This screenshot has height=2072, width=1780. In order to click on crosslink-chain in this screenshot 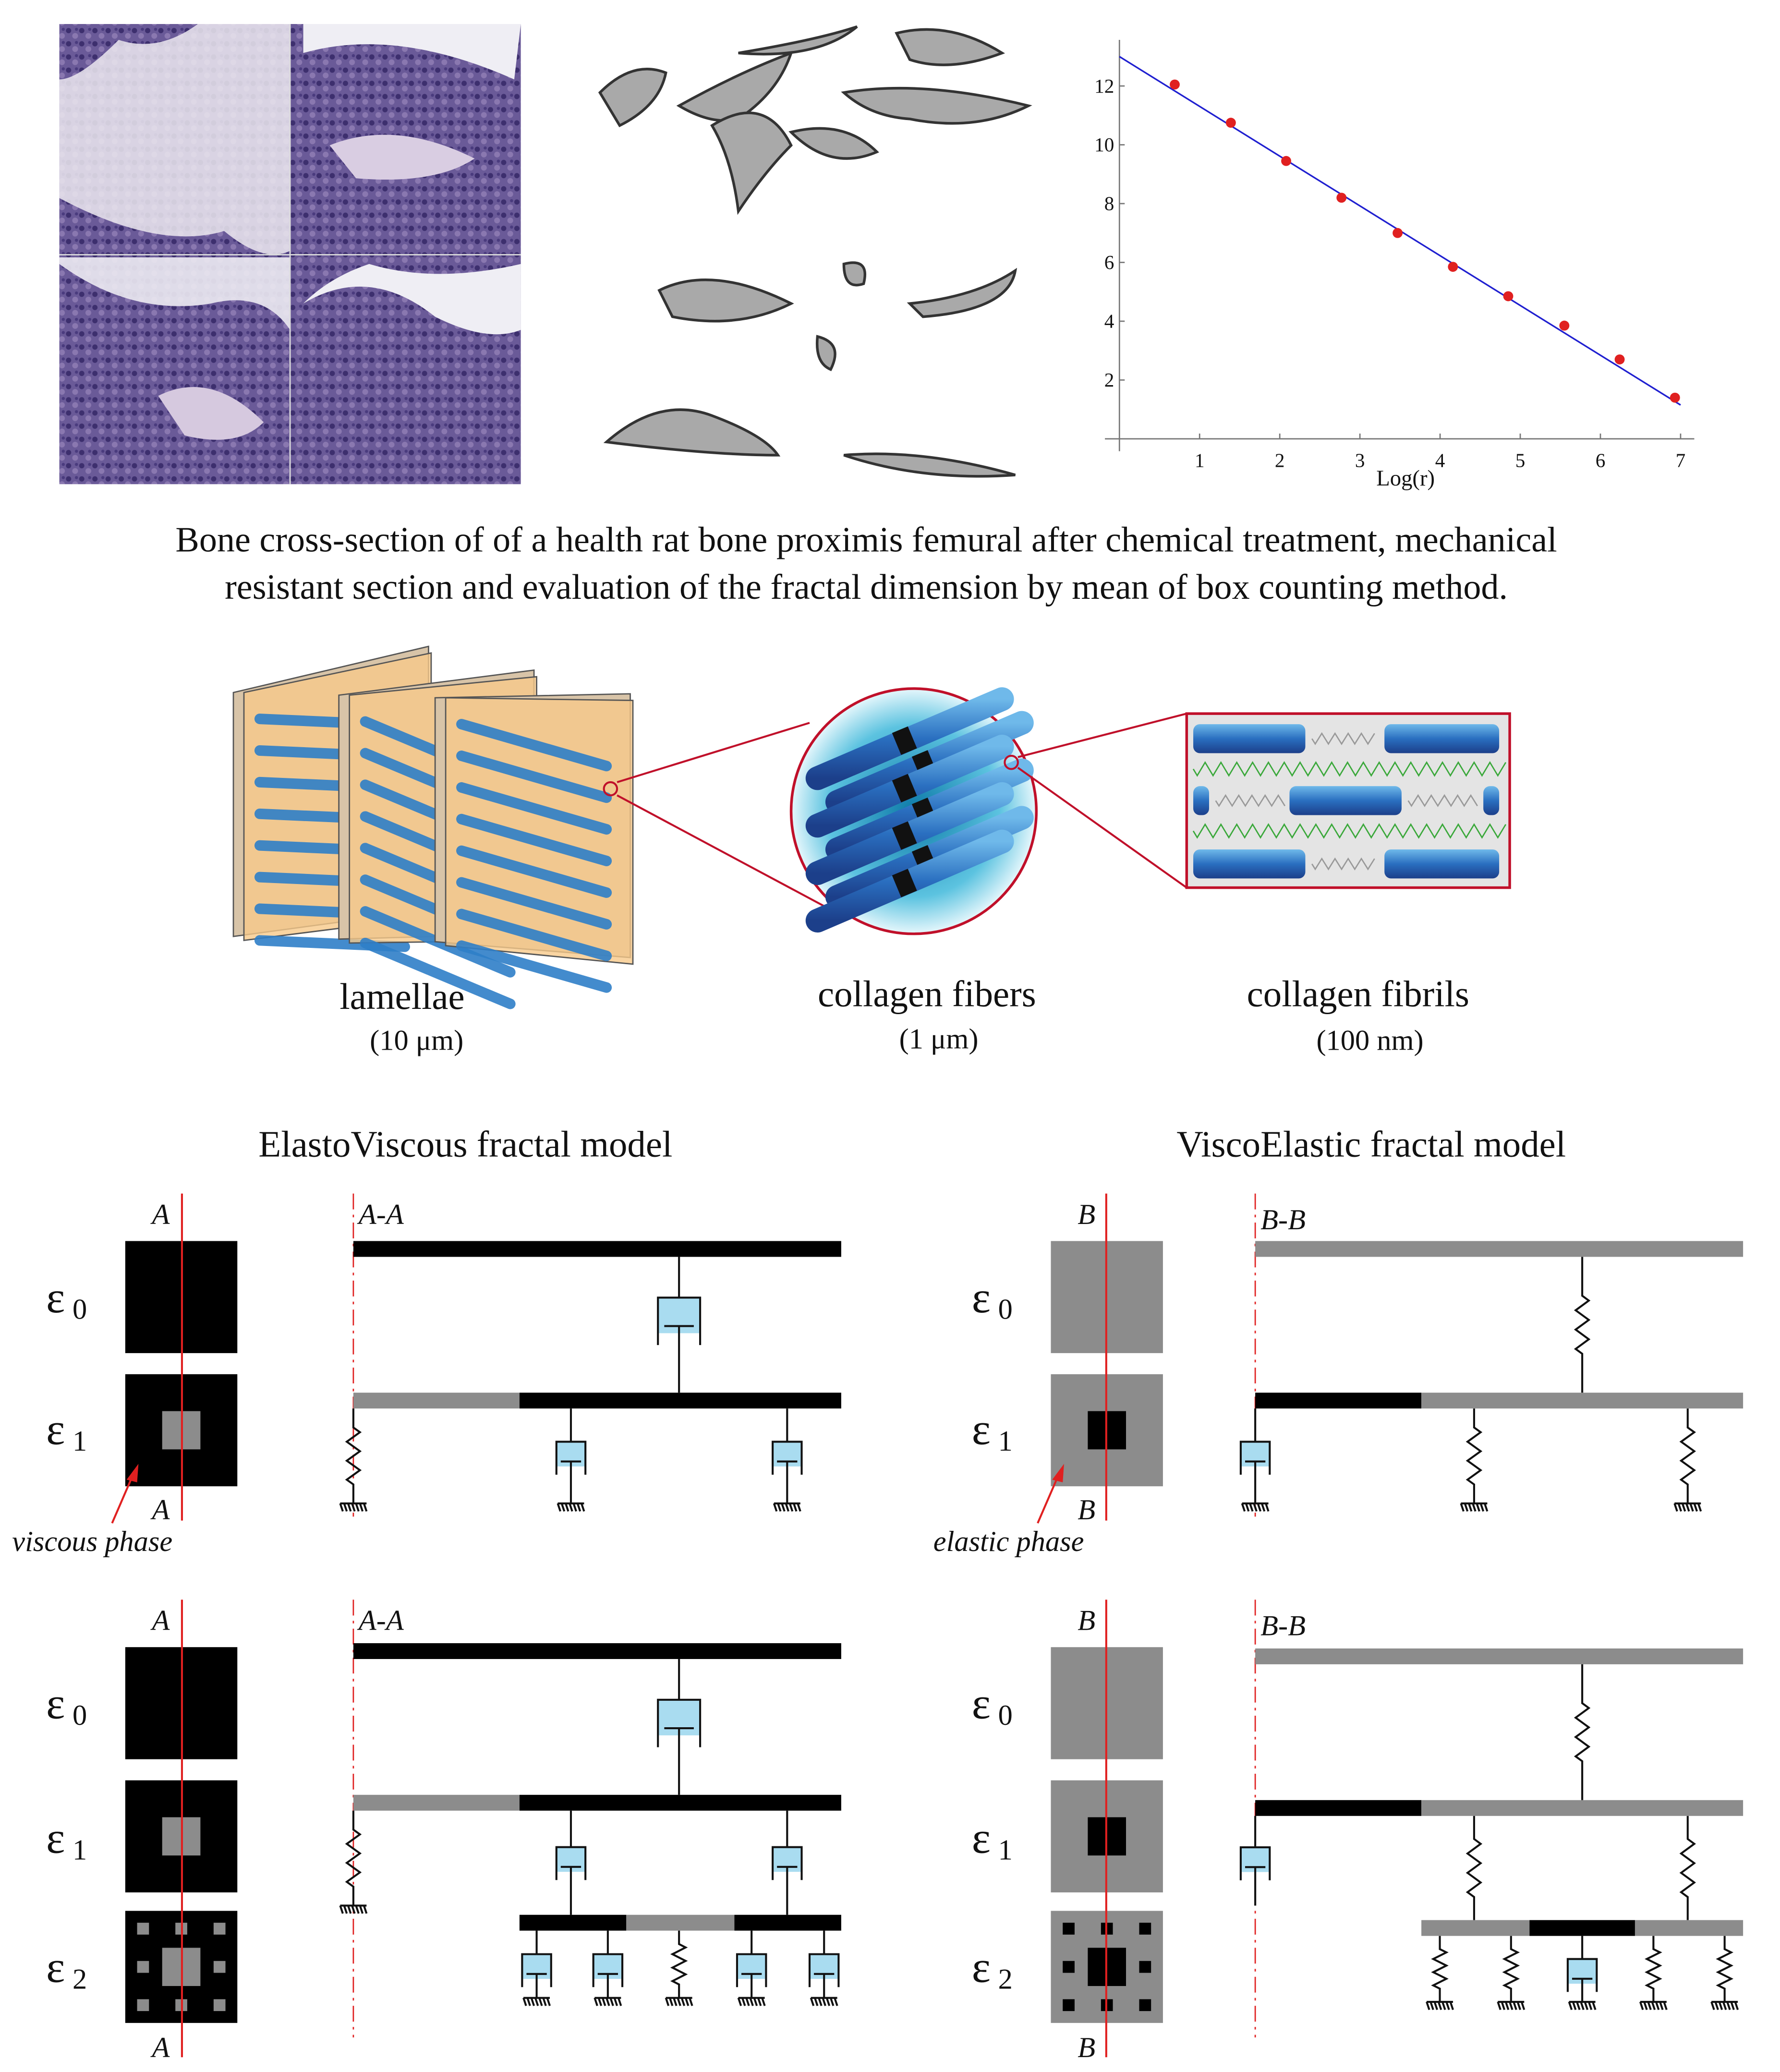, I will do `click(1349, 769)`.